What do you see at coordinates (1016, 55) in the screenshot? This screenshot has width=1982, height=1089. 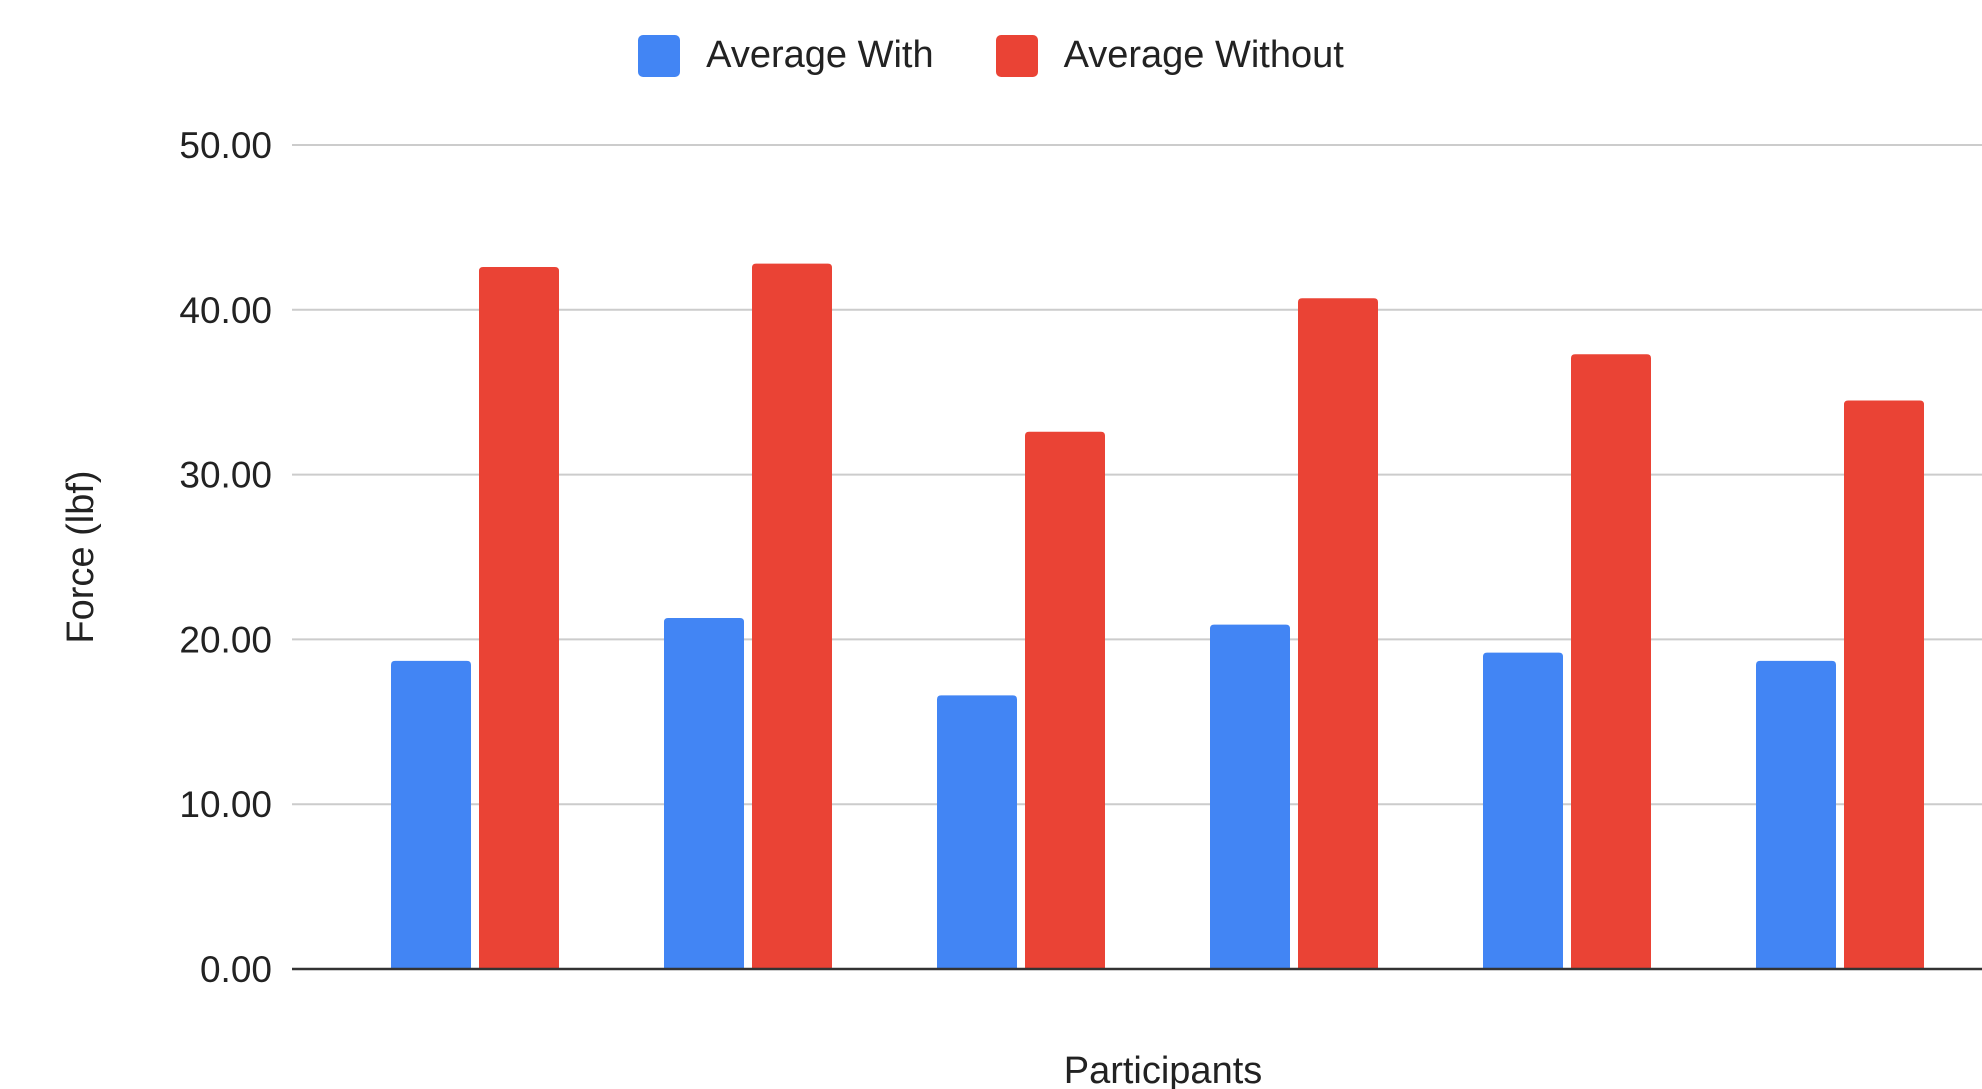 I see `legend-swatch-average-without` at bounding box center [1016, 55].